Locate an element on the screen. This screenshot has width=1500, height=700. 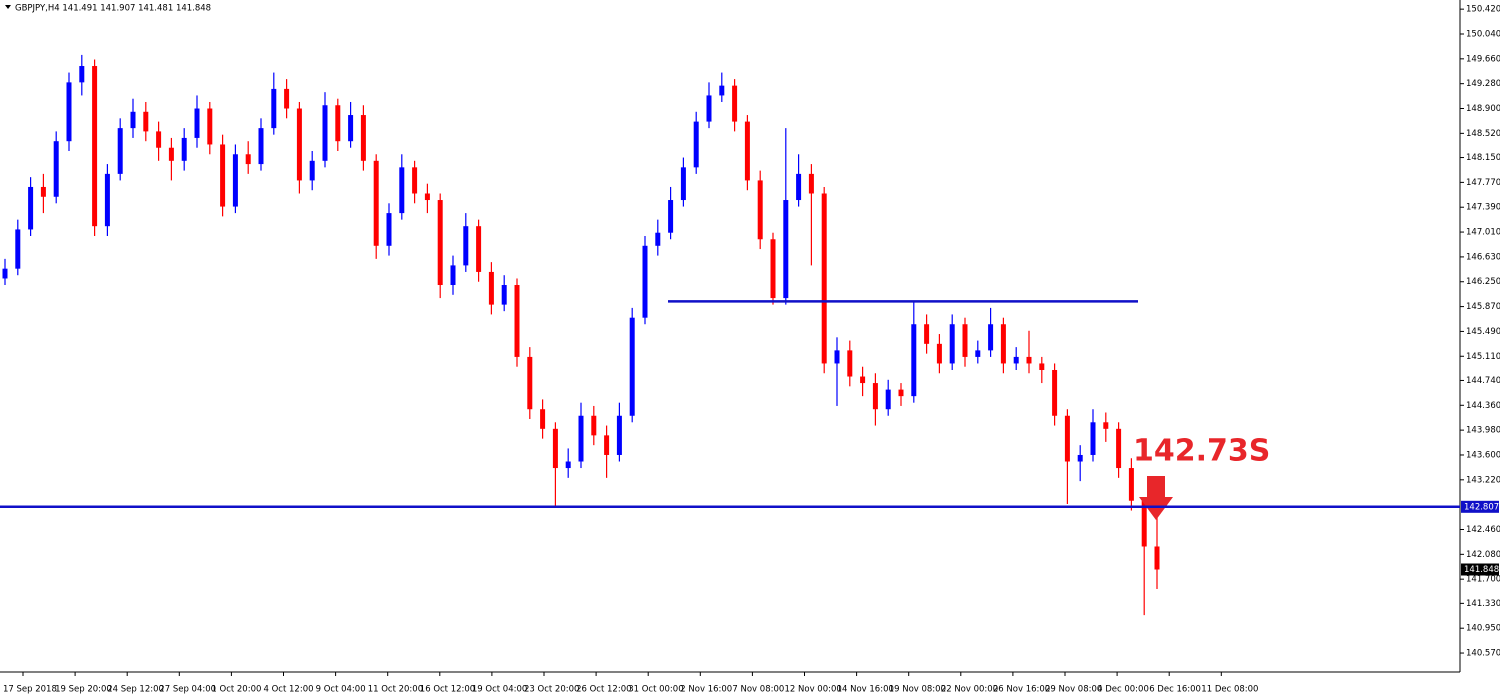
y-tick-label: 143.220 is located at coordinates (1483, 480).